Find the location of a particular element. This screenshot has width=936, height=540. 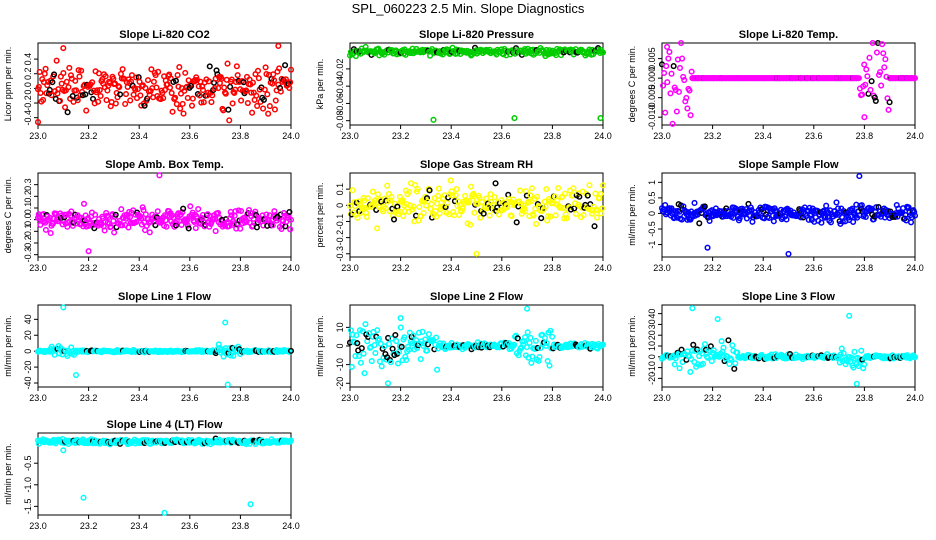

data-points is located at coordinates (164, 475).